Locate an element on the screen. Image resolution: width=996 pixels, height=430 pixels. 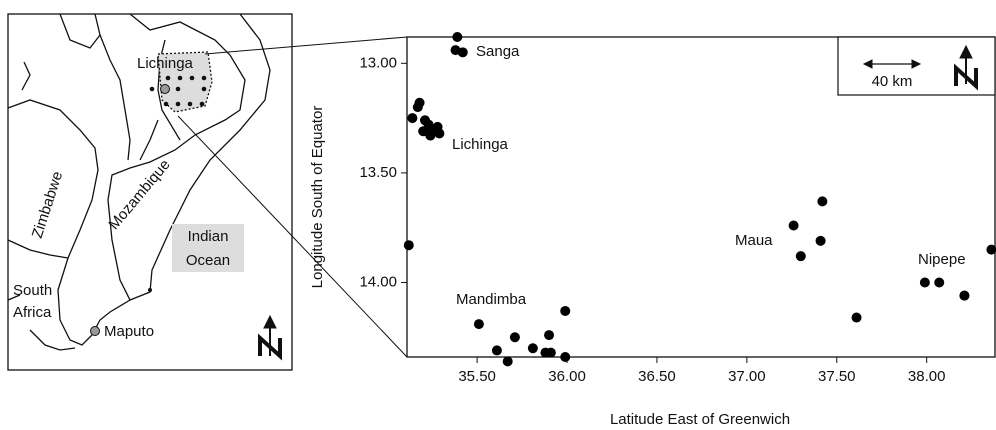
map-label: Africa is located at coordinates (32, 312).